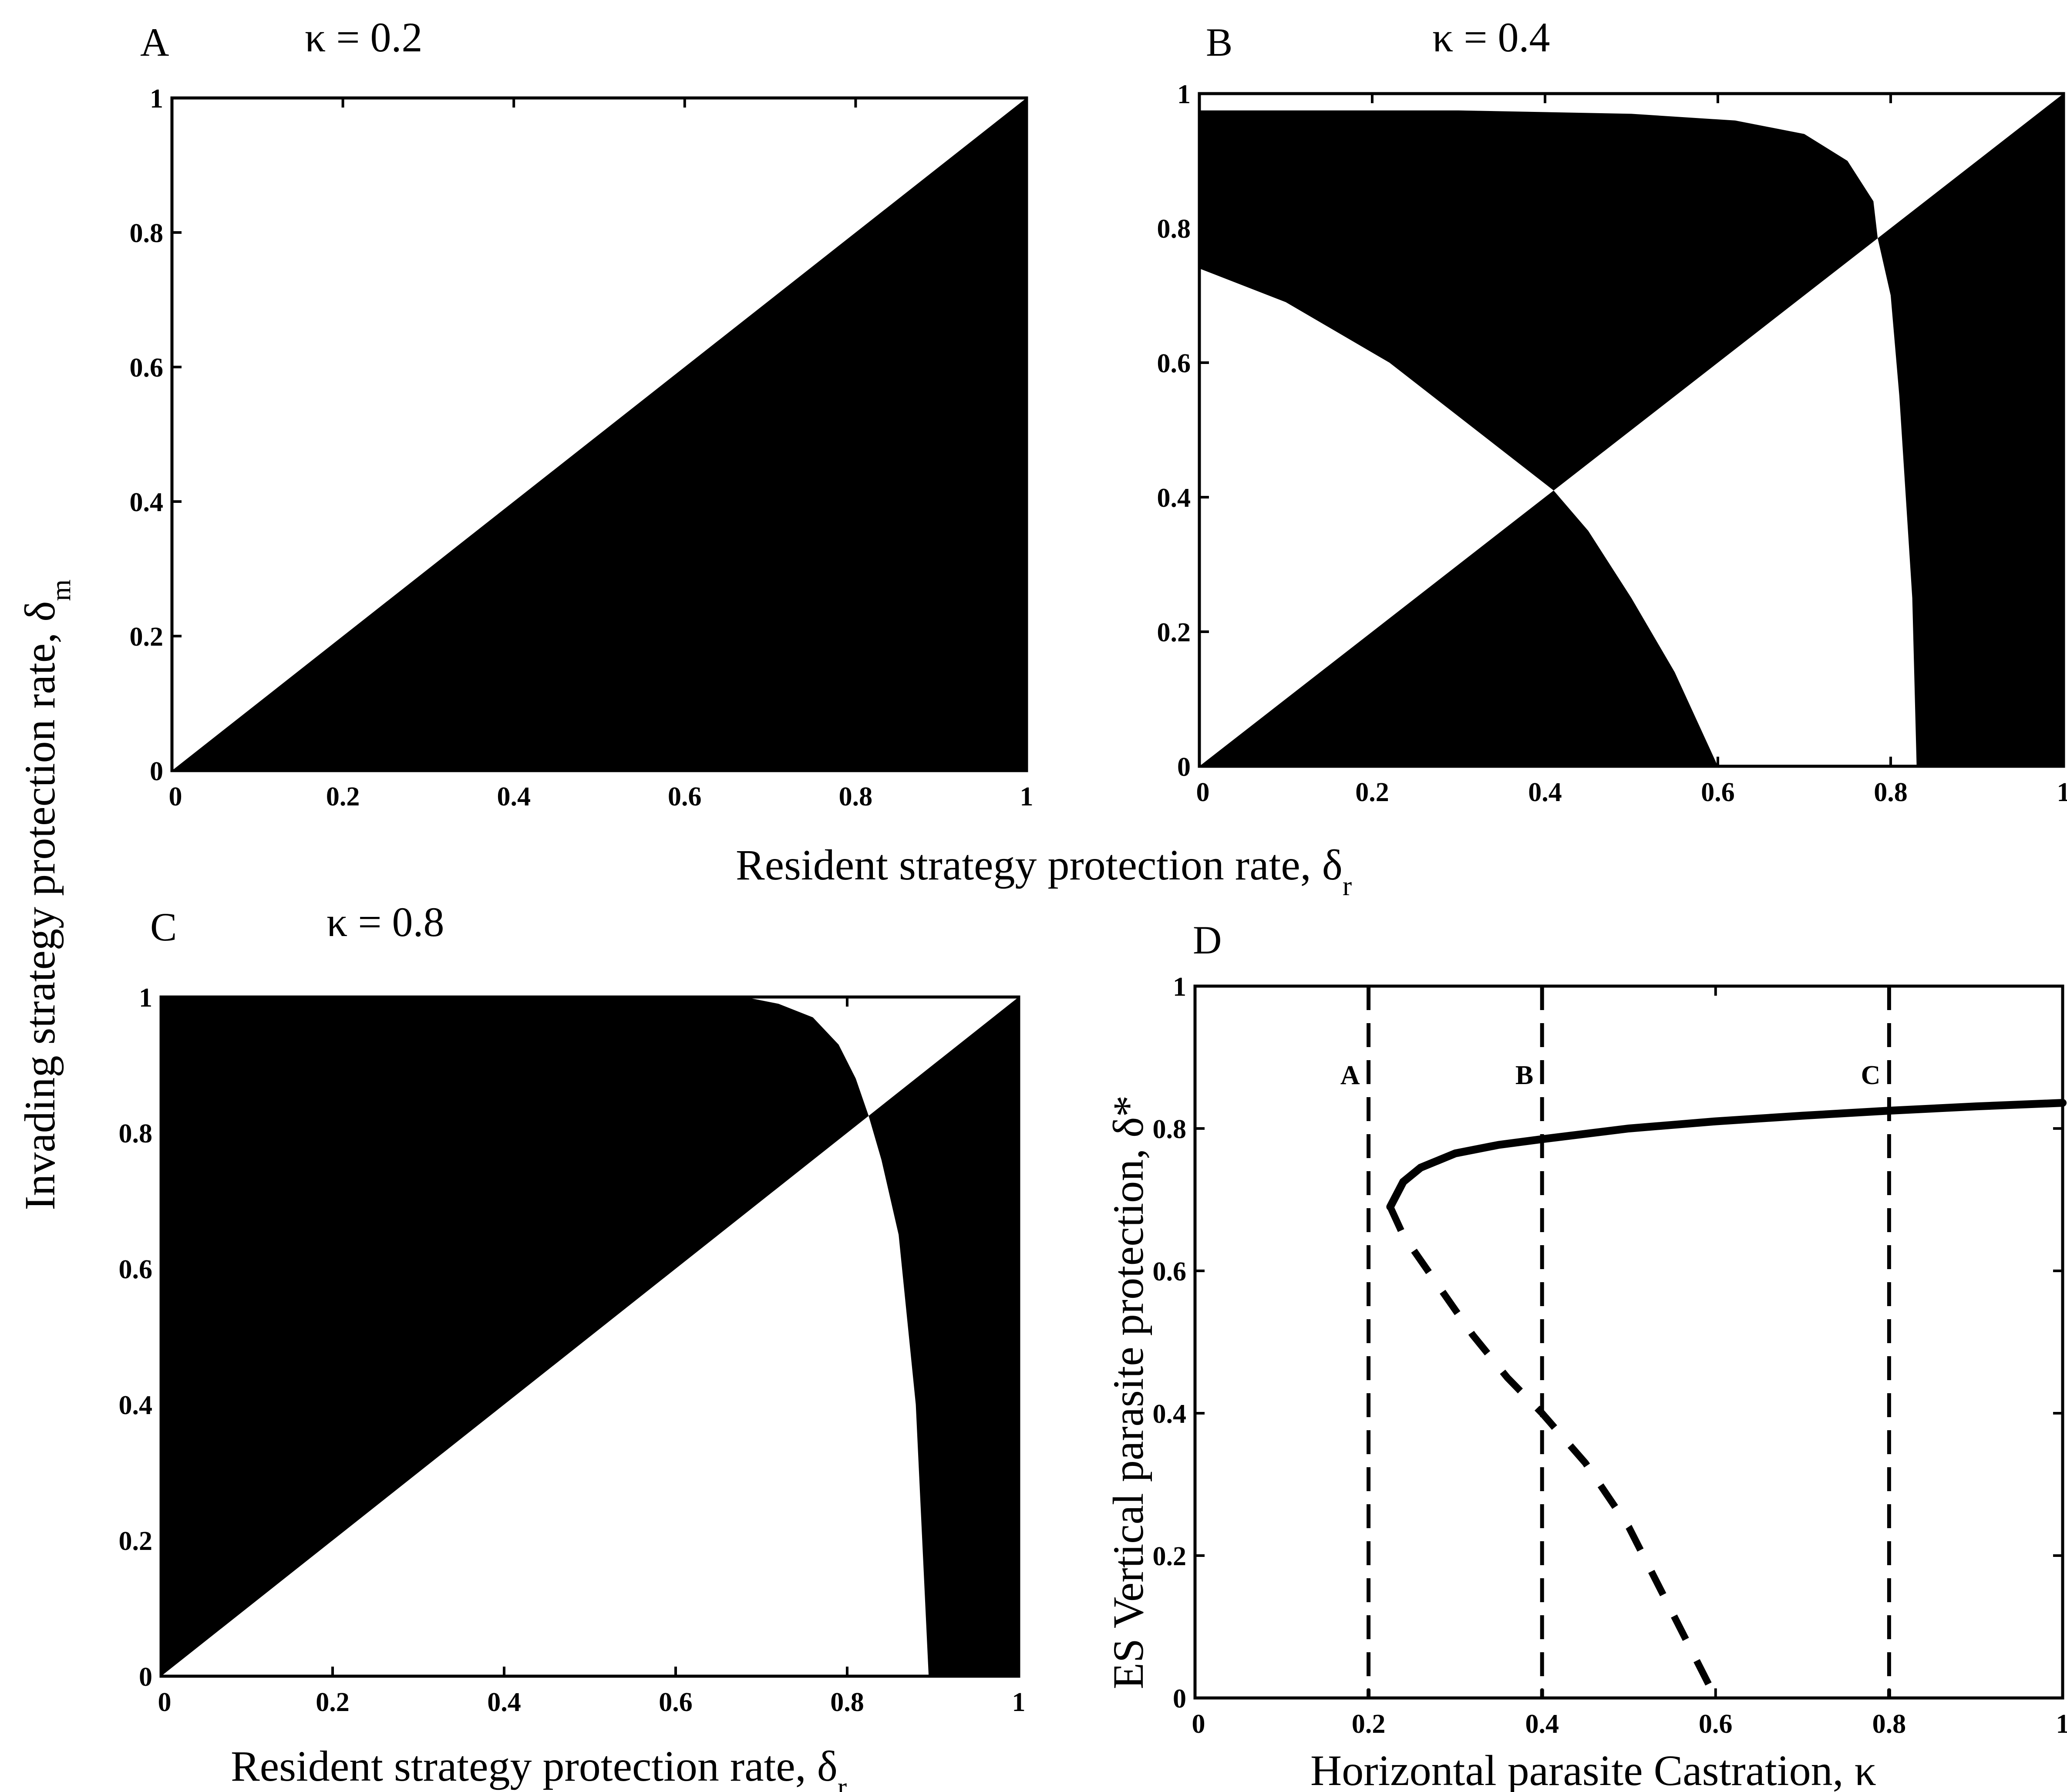 This screenshot has width=2067, height=1792. Describe the element at coordinates (163, 927) in the screenshot. I see `panel-c-letter: C` at that location.